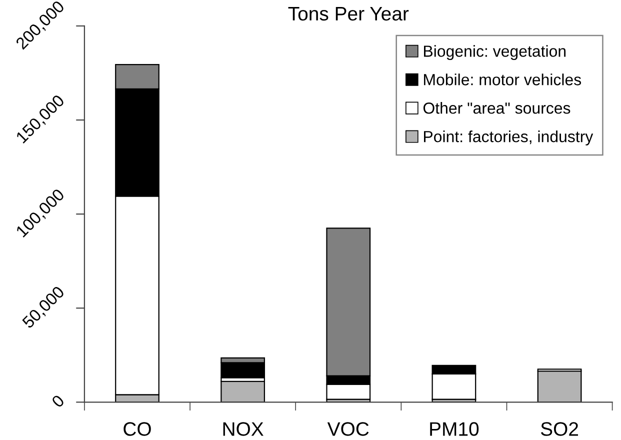 Image resolution: width=621 pixels, height=440 pixels. I want to click on legend-label: Other "area" sources, so click(496, 108).